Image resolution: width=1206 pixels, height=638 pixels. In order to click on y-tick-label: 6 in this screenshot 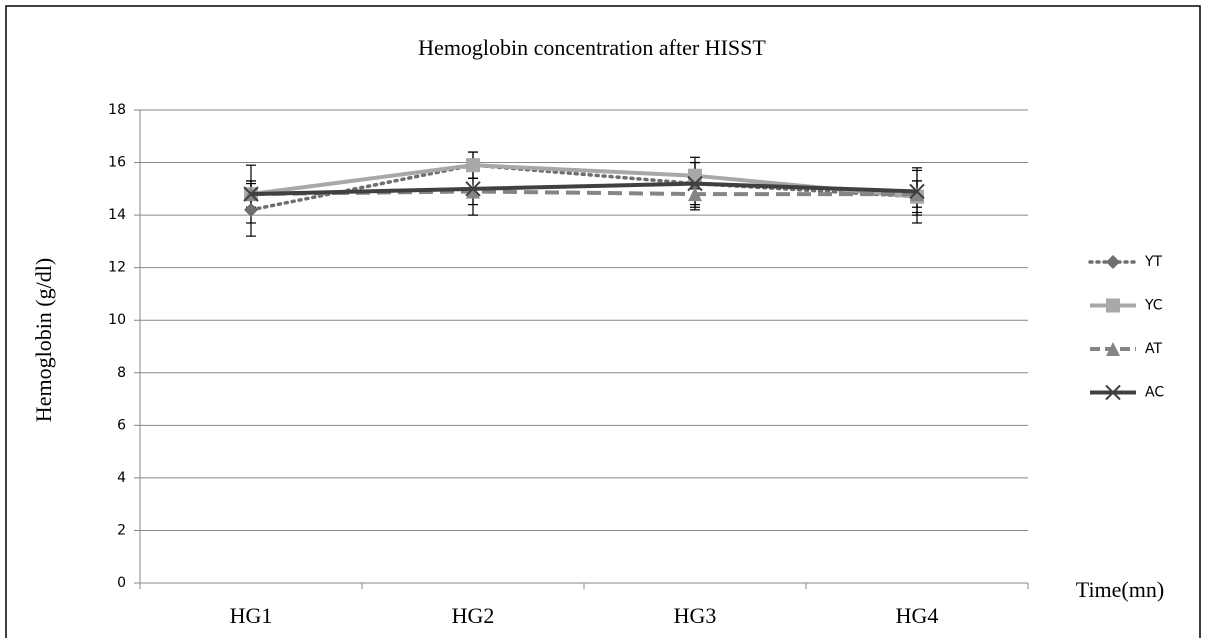, I will do `click(121, 425)`.